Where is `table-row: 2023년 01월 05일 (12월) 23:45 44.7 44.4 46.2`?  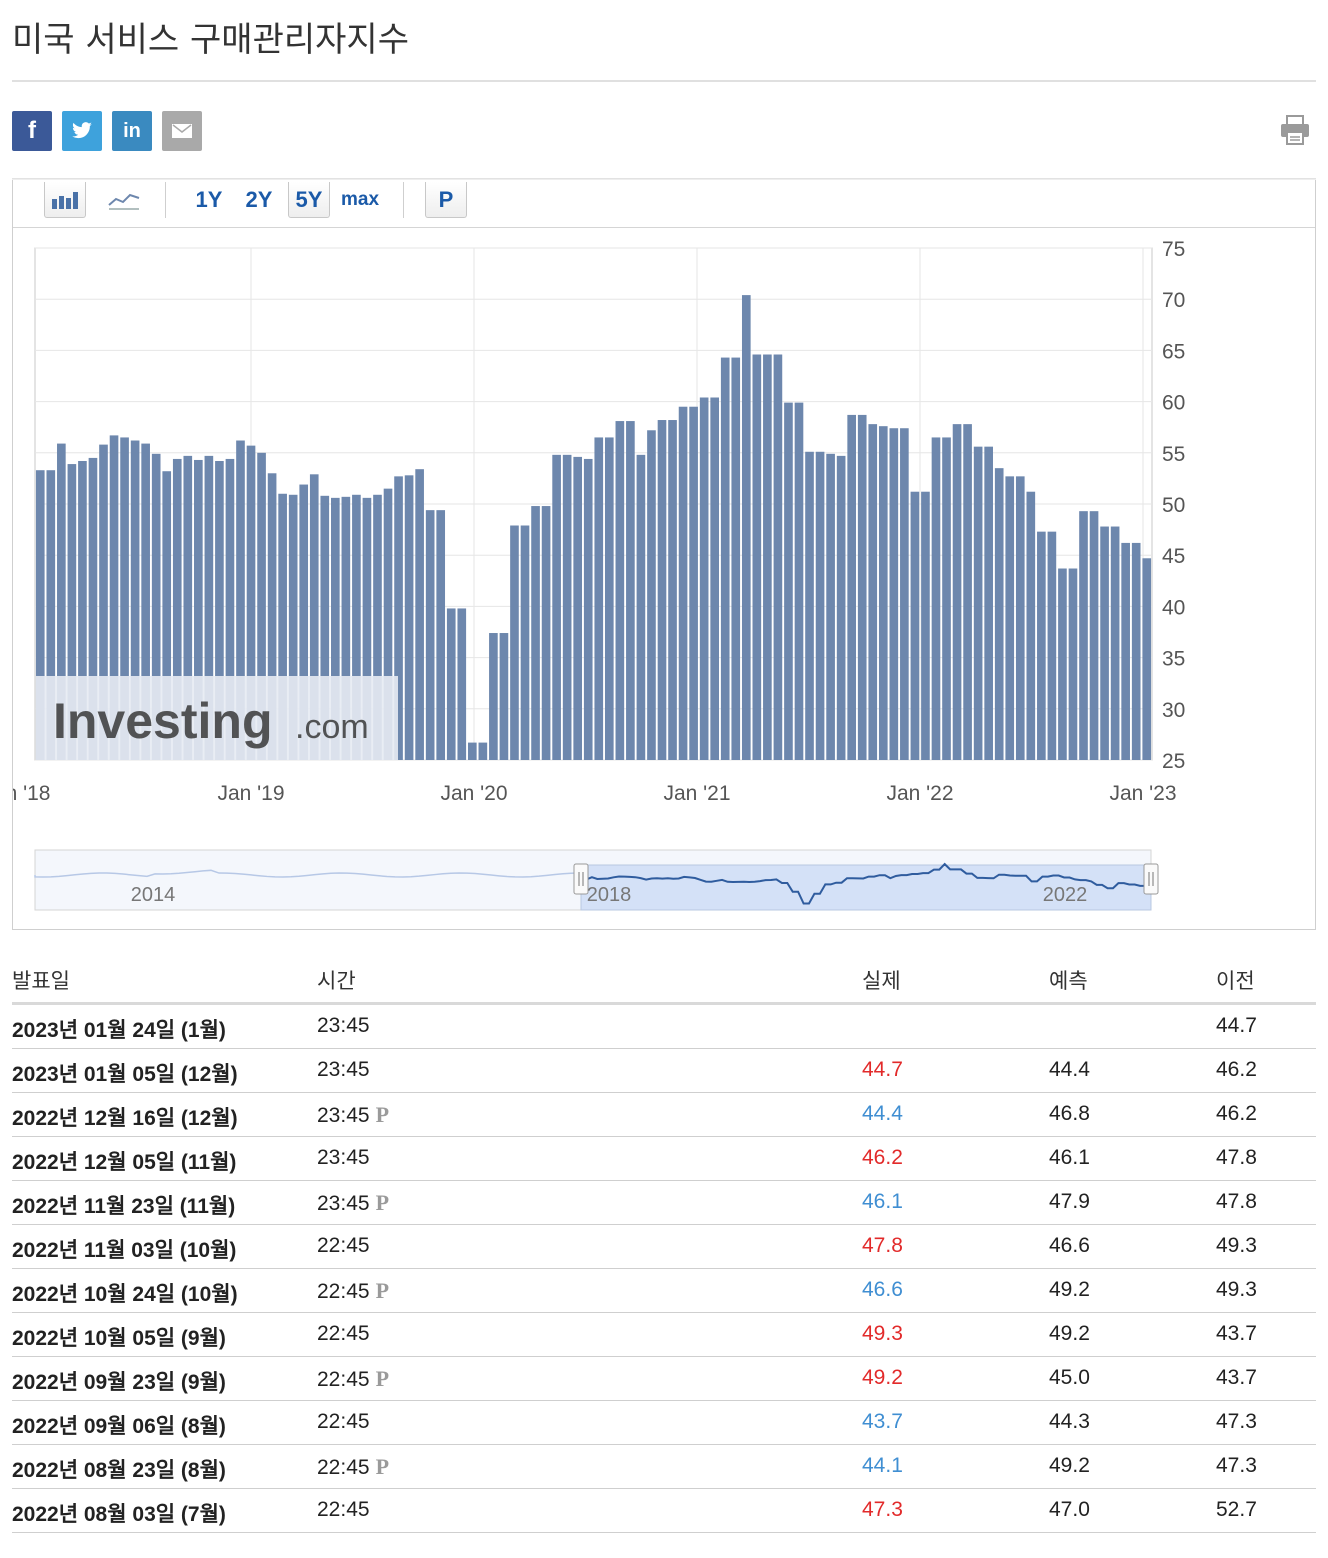 table-row: 2023년 01월 05일 (12월) 23:45 44.7 44.4 46.2 is located at coordinates (664, 1071).